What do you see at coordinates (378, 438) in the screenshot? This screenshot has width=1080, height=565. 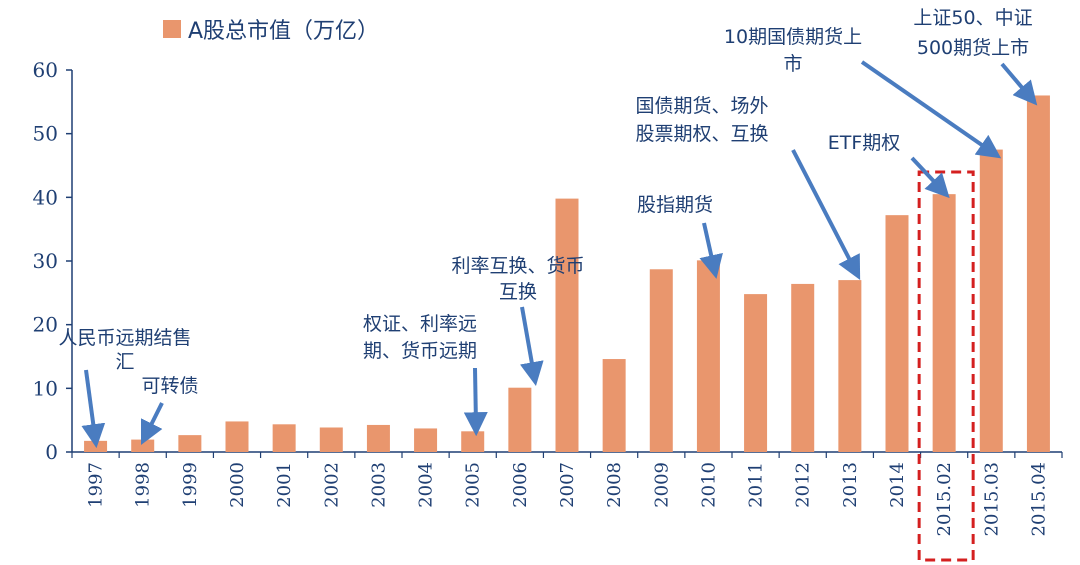 I see `bar-2003` at bounding box center [378, 438].